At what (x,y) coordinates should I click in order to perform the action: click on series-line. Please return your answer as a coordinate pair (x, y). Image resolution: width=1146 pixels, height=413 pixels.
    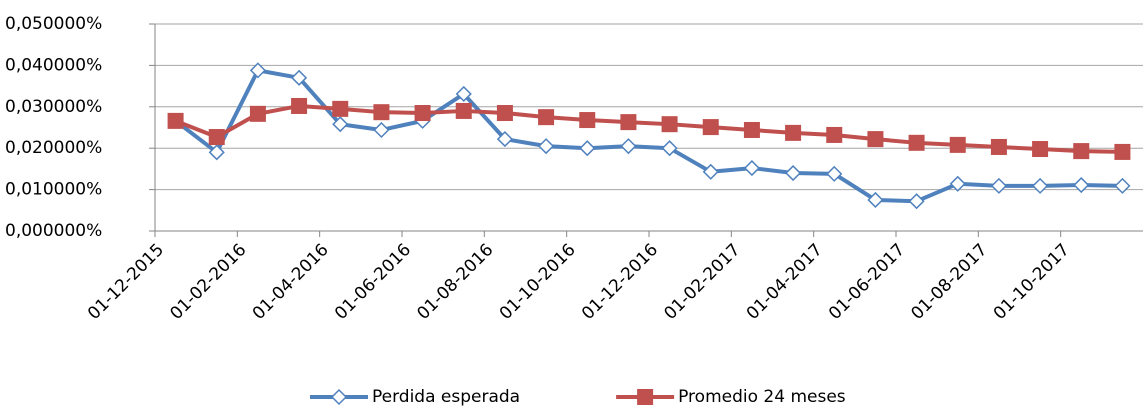
    Looking at the image, I should click on (648, 128).